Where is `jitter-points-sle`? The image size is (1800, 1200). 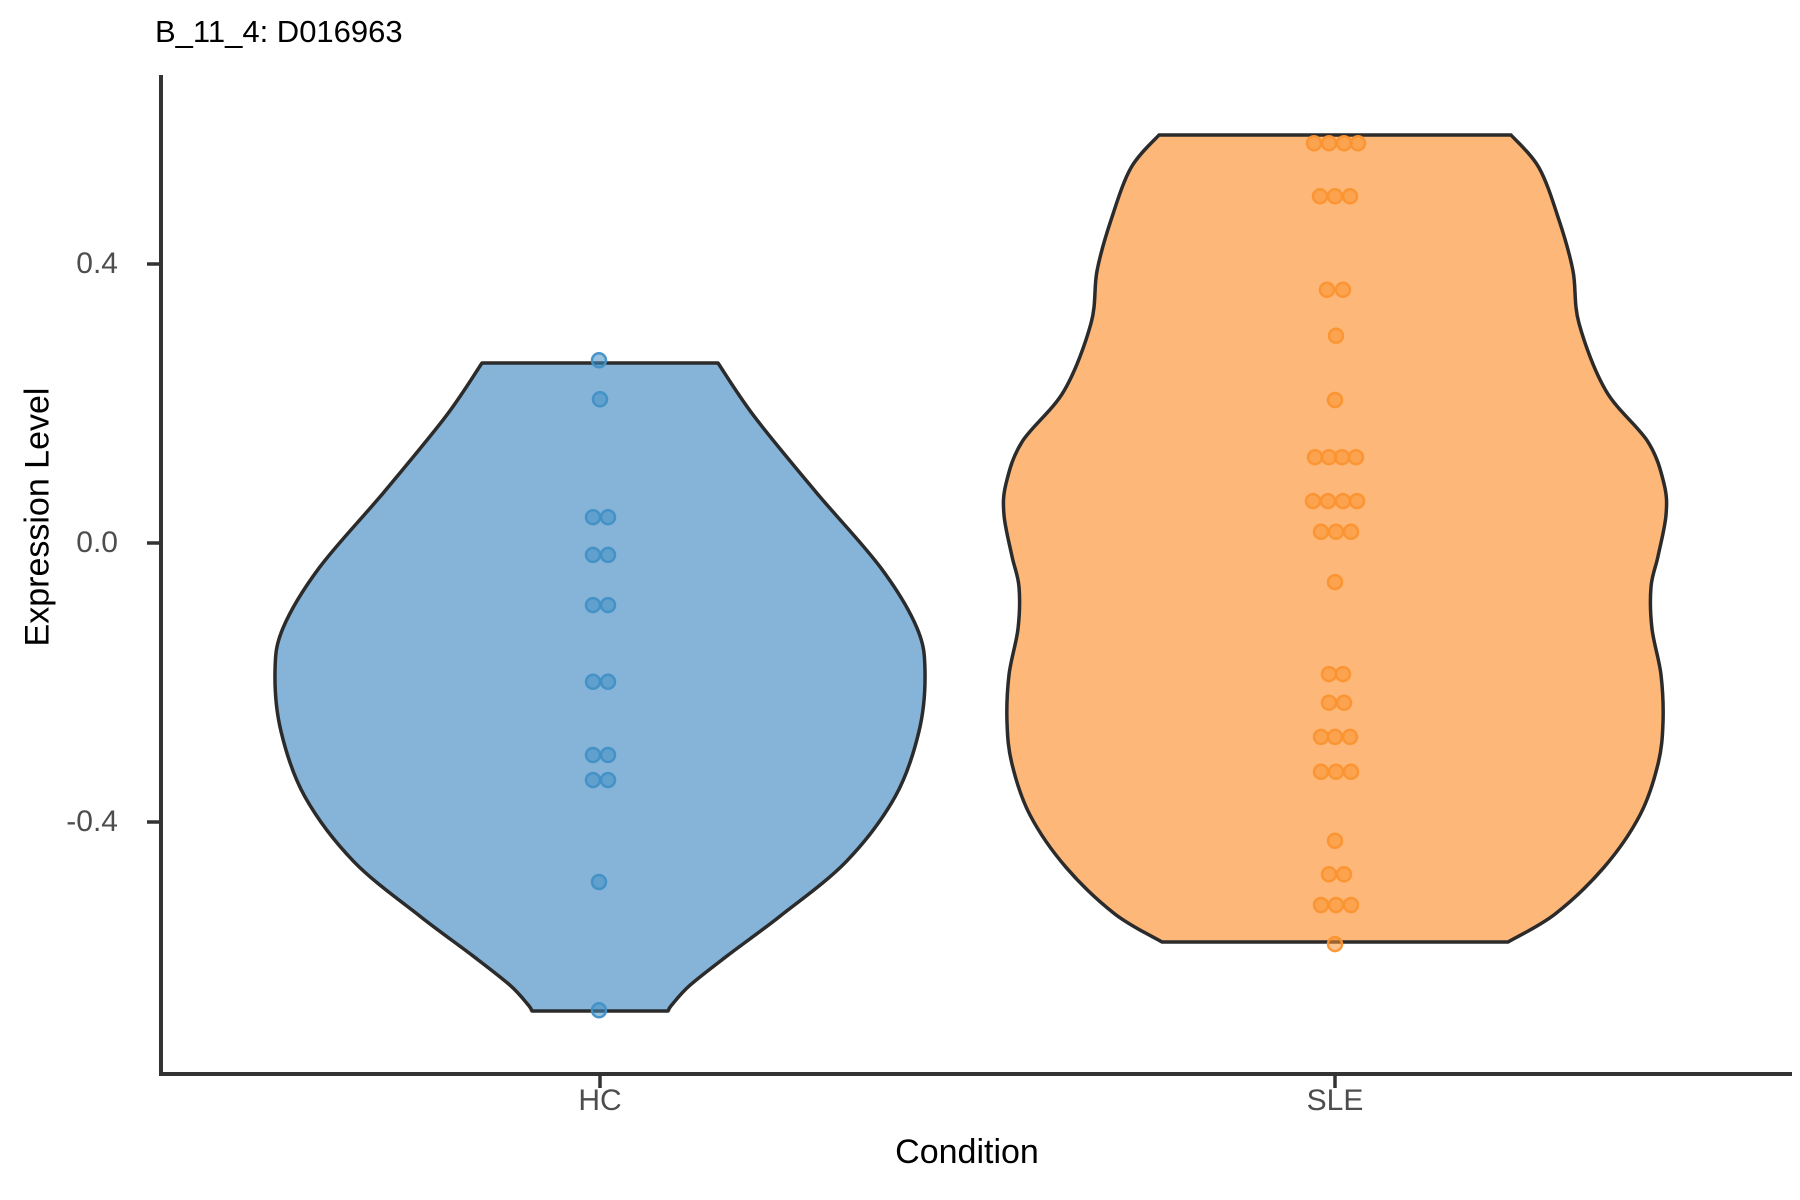 jitter-points-sle is located at coordinates (1335, 544).